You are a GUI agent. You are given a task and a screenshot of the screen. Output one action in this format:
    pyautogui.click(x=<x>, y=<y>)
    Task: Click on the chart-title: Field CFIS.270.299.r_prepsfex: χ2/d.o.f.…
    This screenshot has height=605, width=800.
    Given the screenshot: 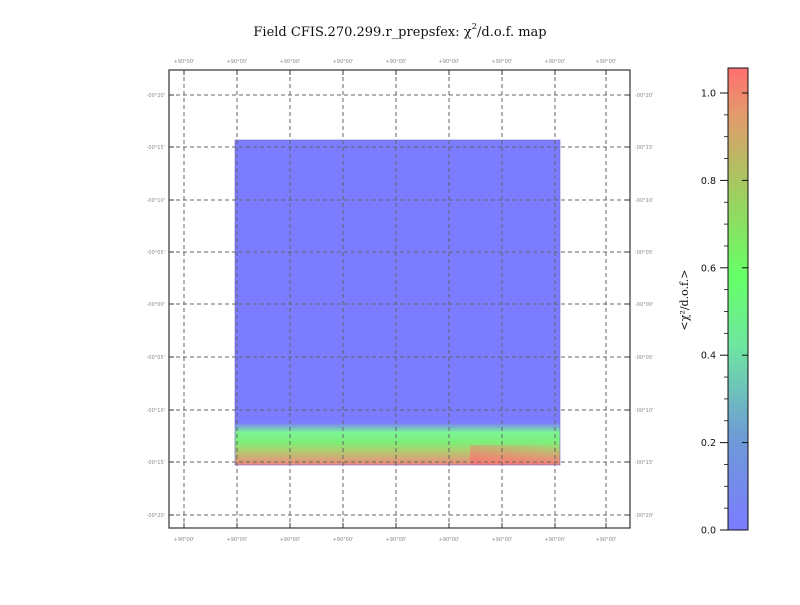 What is the action you would take?
    pyautogui.click(x=399, y=31)
    